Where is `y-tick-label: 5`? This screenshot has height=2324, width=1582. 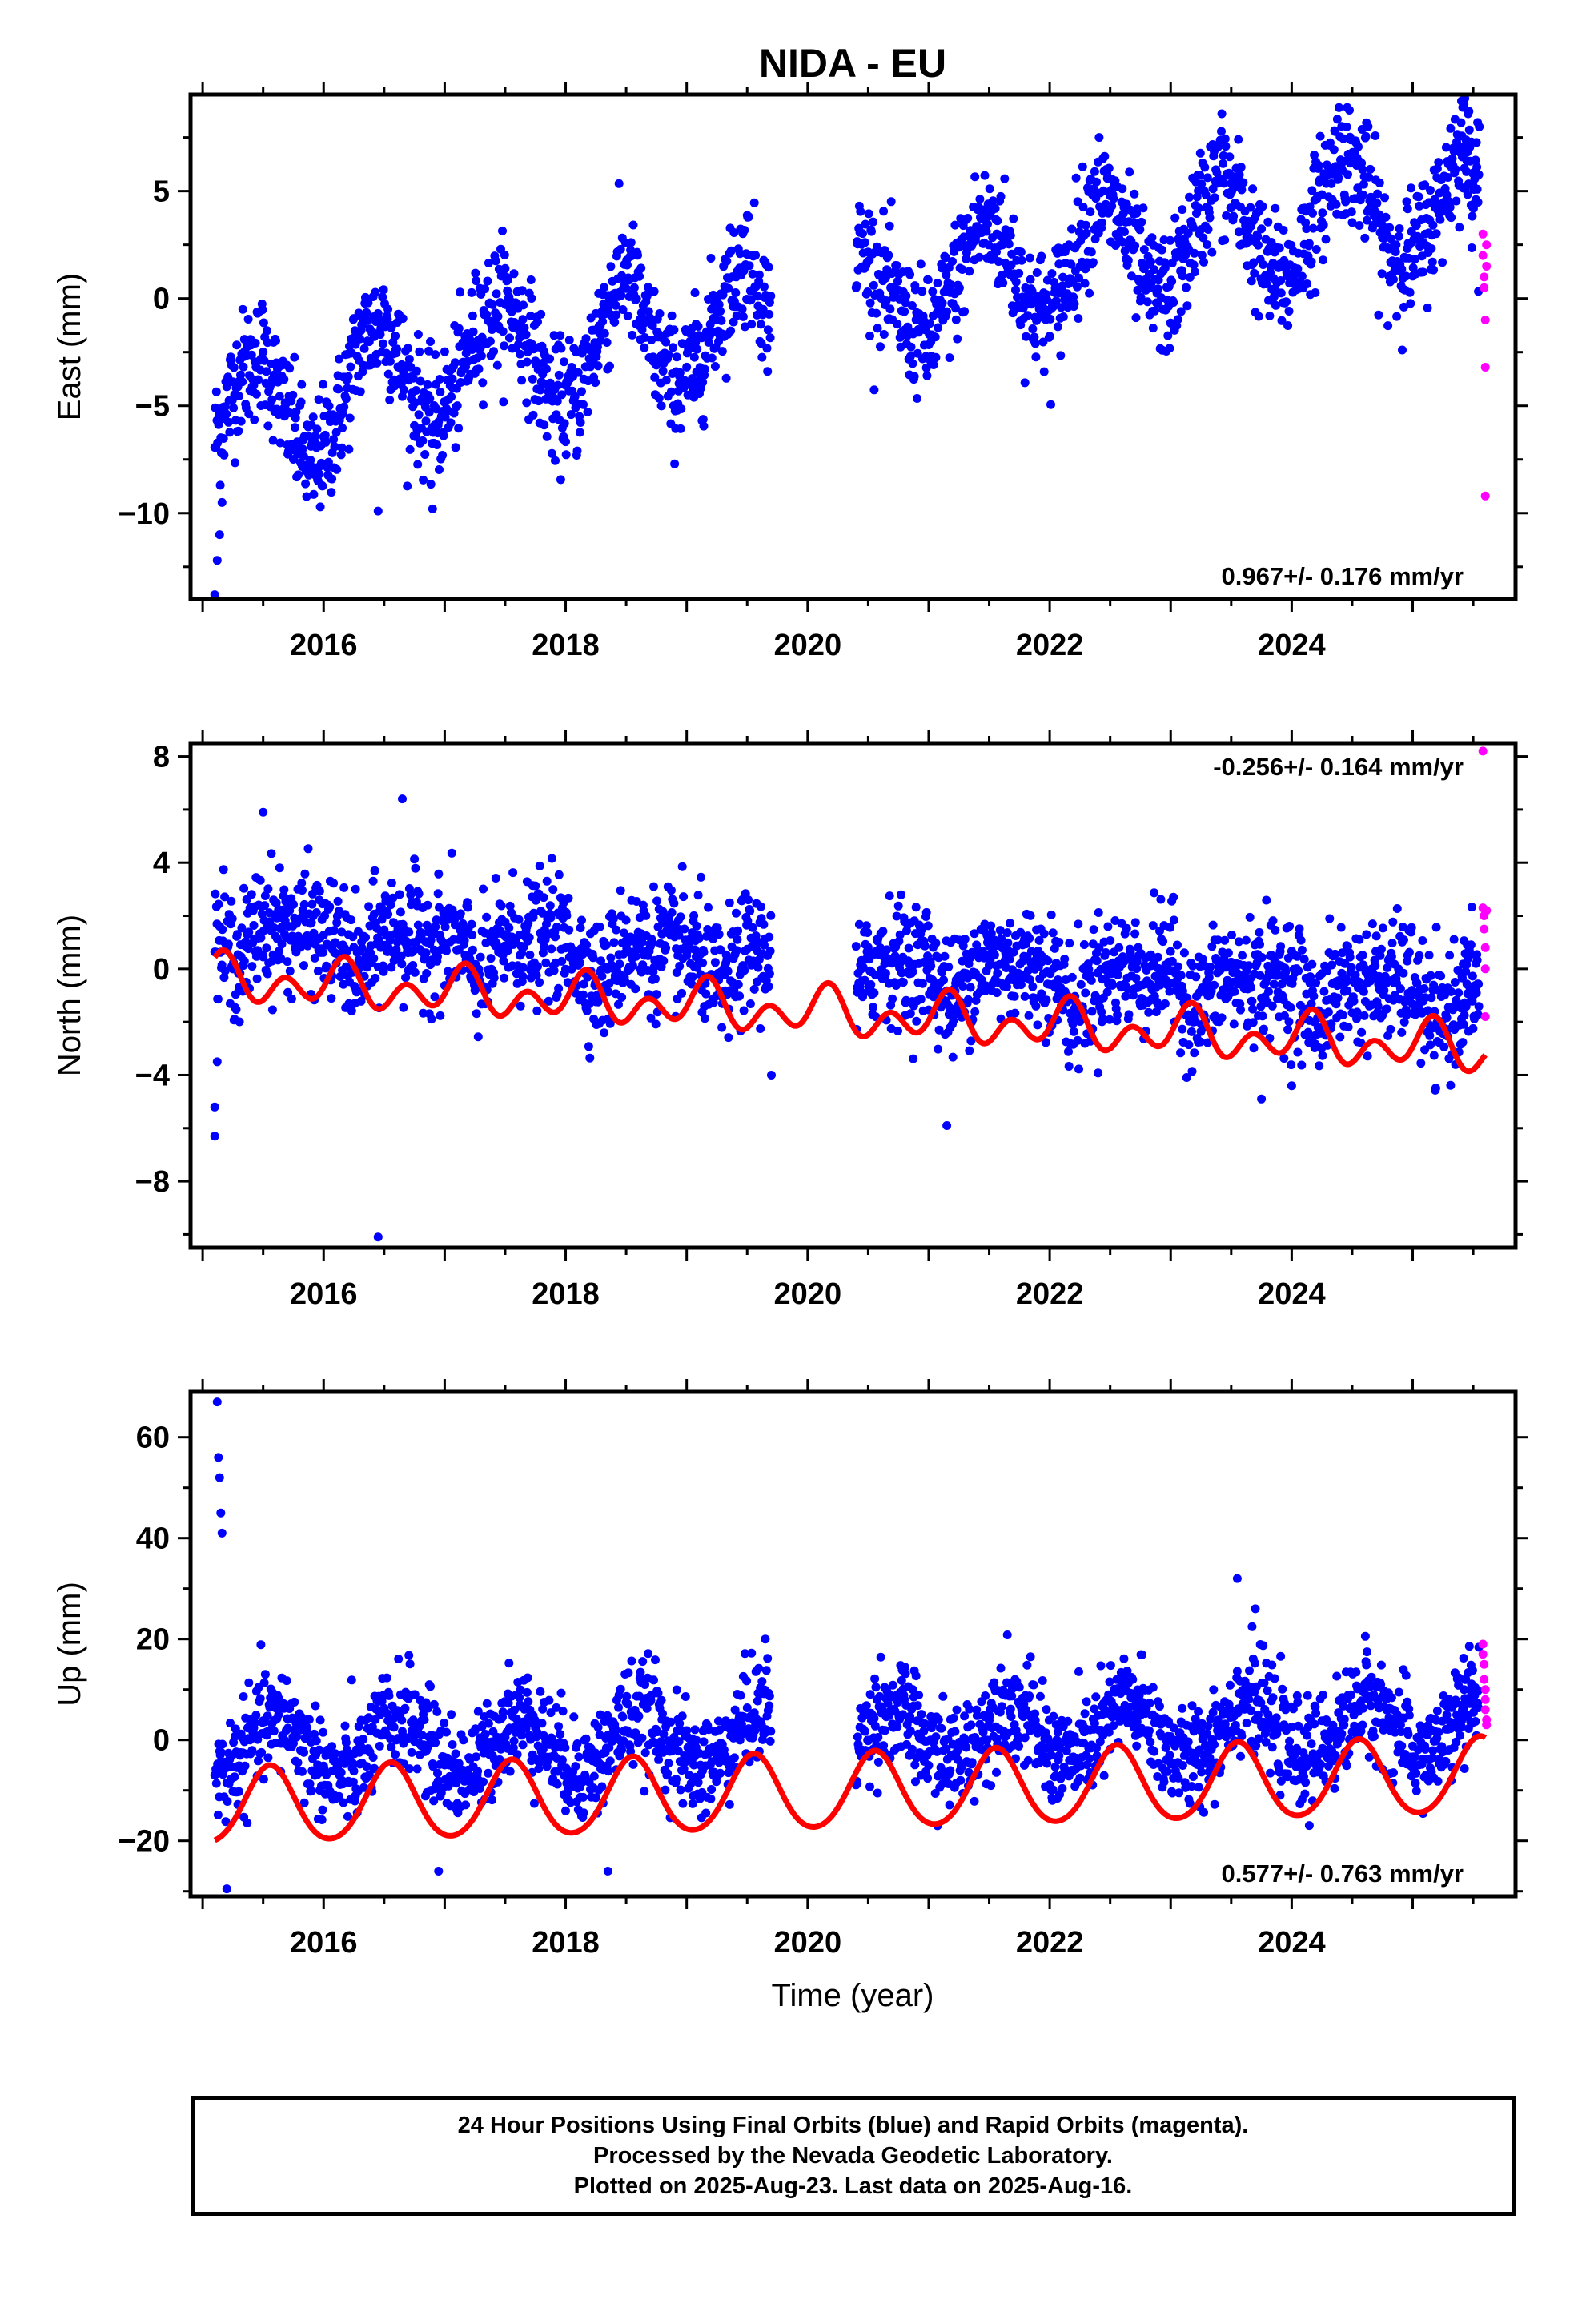 y-tick-label: 5 is located at coordinates (161, 192).